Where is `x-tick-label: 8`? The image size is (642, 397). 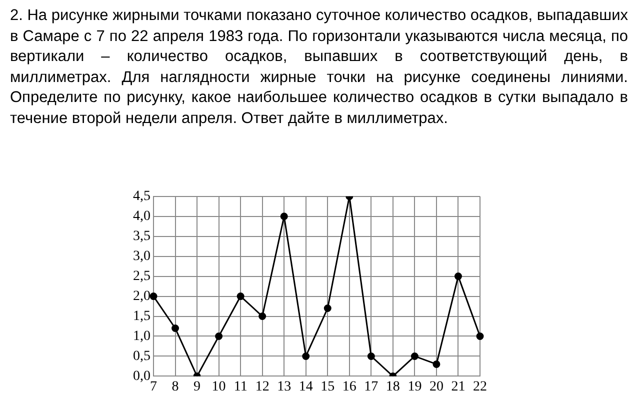 x-tick-label: 8 is located at coordinates (175, 386).